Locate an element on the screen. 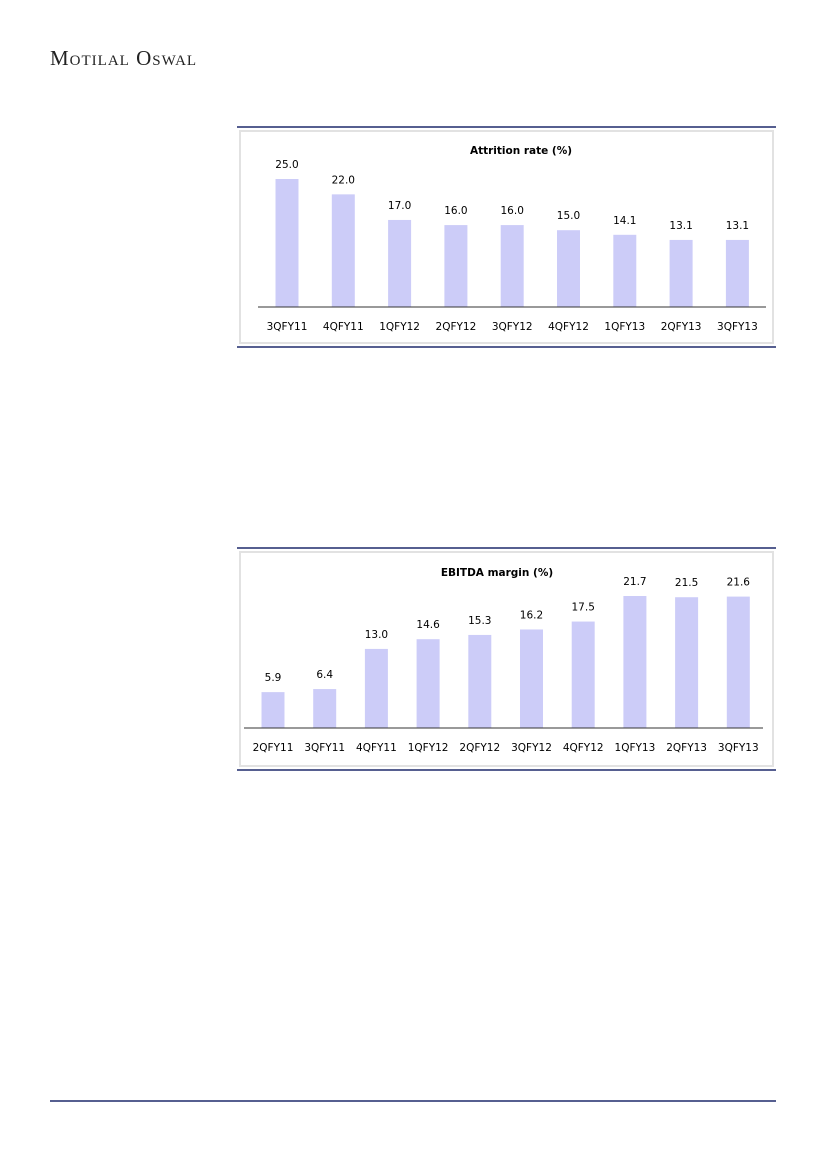 This screenshot has height=1173, width=826. value-label: 25.0 is located at coordinates (286, 165).